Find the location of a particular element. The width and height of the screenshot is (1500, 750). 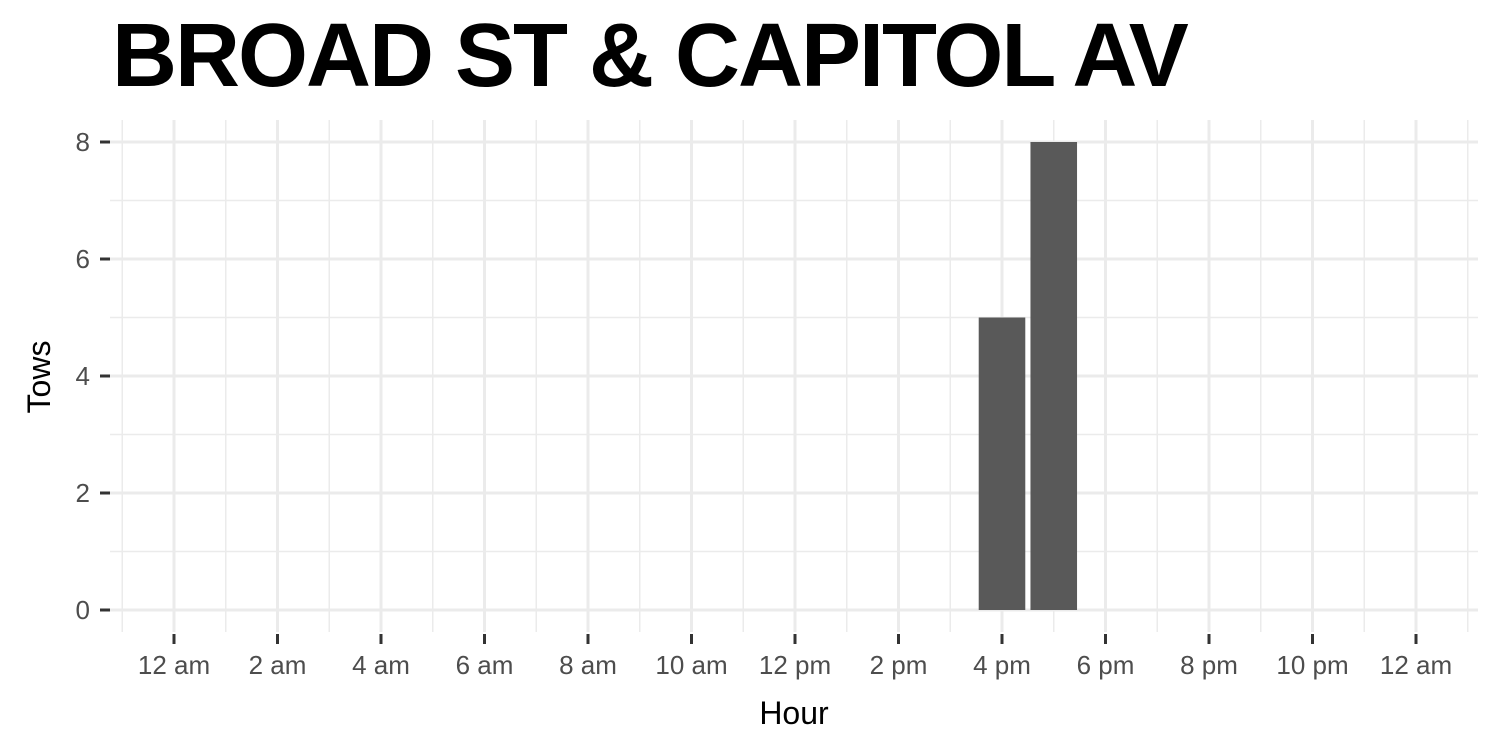

x-tick-label: 10 pm is located at coordinates (1312, 665).